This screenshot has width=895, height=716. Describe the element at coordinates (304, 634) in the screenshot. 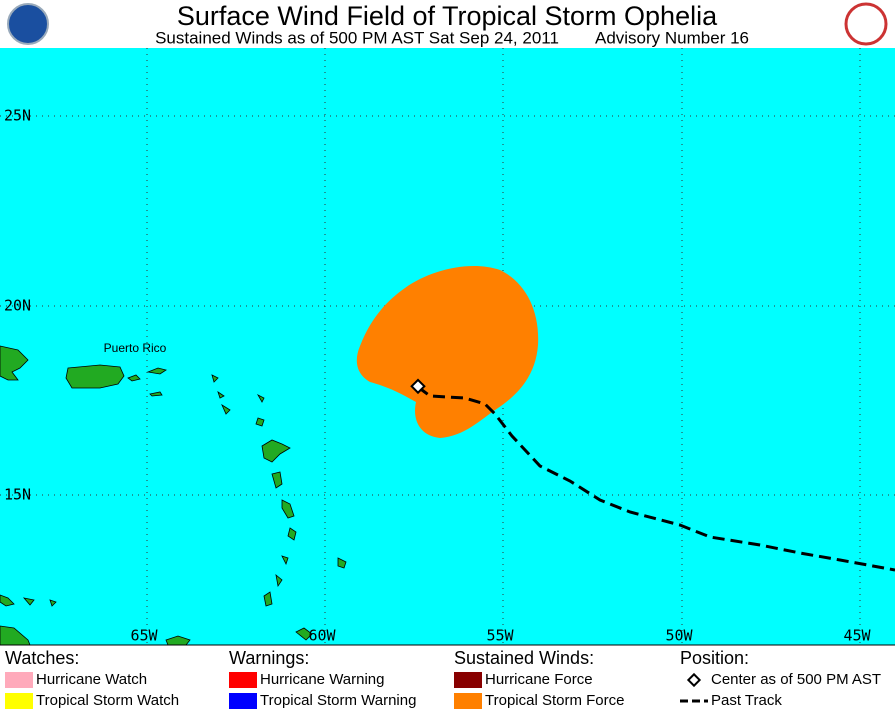

I see `trinidad` at that location.